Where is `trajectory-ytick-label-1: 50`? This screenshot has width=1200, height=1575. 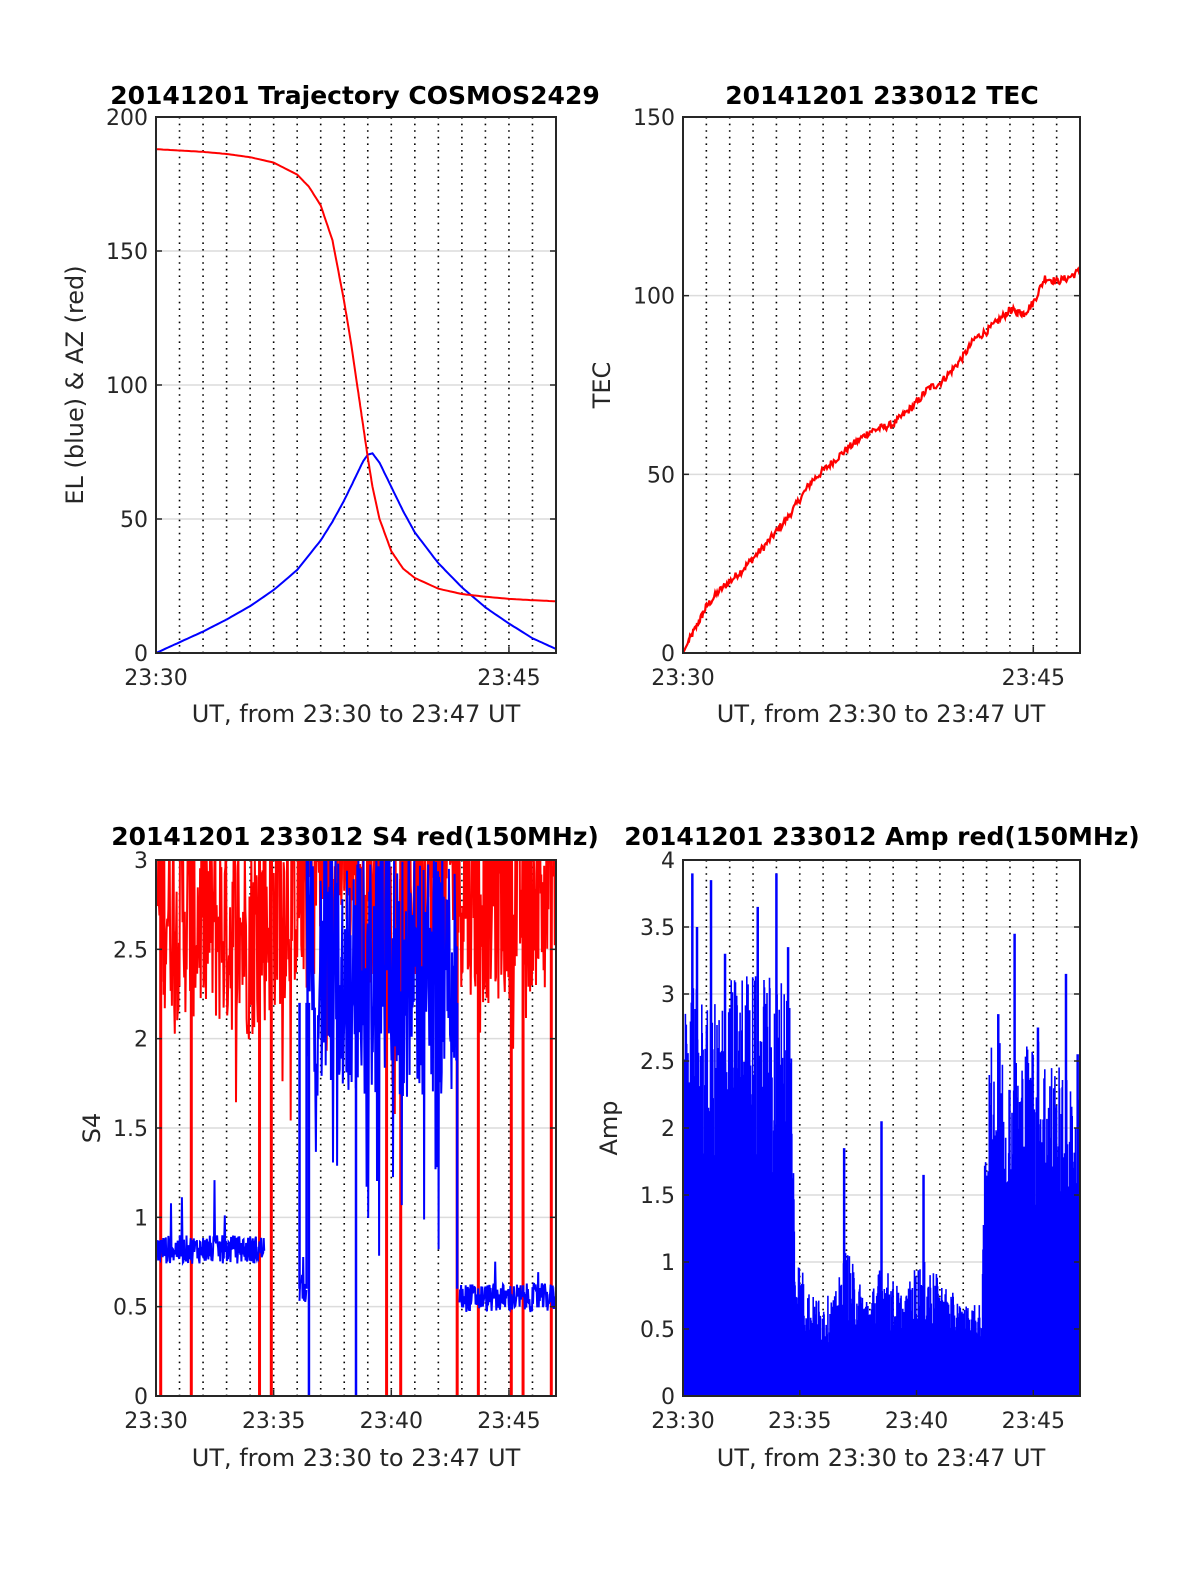
trajectory-ytick-label-1: 50 is located at coordinates (134, 520).